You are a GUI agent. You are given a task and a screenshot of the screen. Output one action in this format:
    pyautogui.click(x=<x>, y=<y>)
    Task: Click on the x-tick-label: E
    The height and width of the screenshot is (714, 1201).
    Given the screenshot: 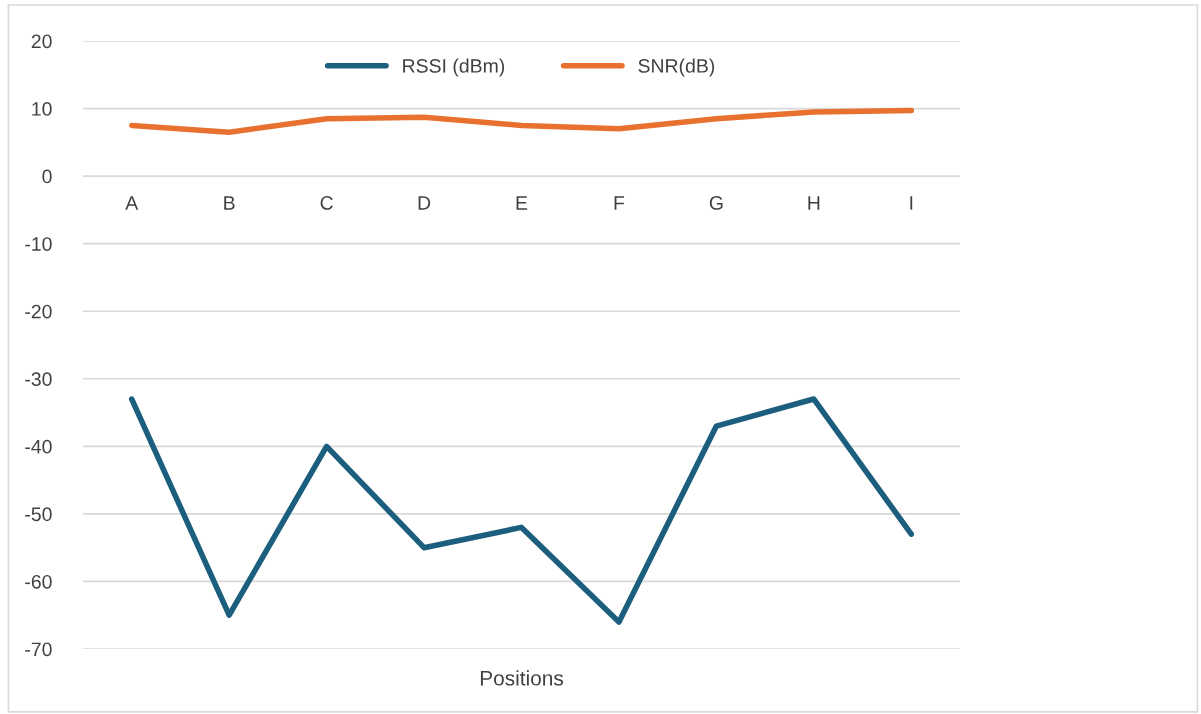 What is the action you would take?
    pyautogui.click(x=522, y=203)
    